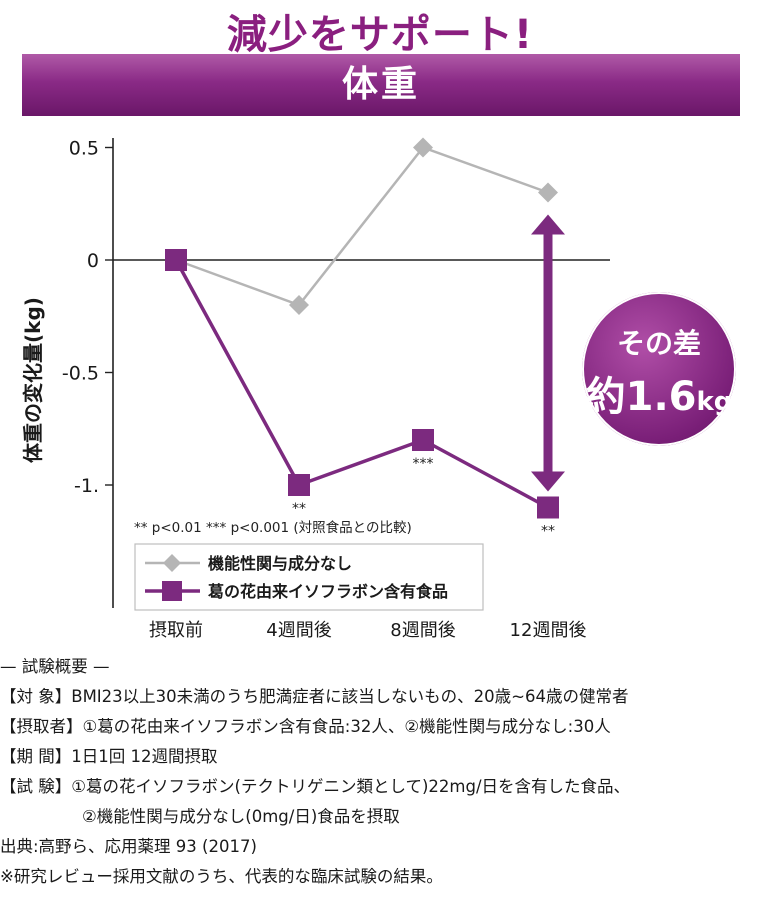  I want to click on series-control-line, so click(362, 226).